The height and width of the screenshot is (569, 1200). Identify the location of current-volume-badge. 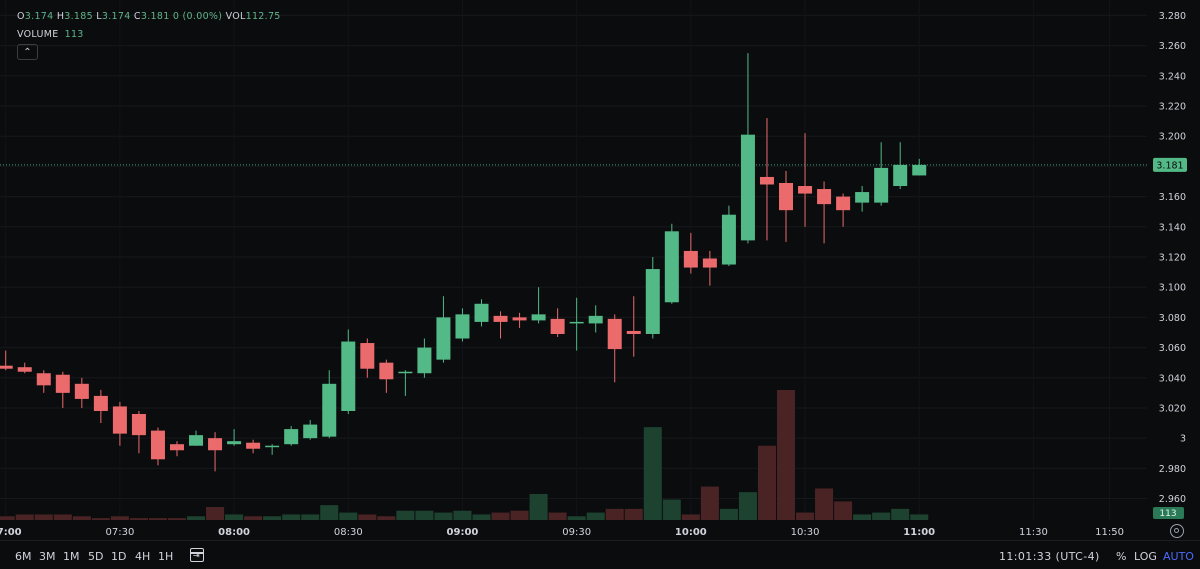
(1168, 513).